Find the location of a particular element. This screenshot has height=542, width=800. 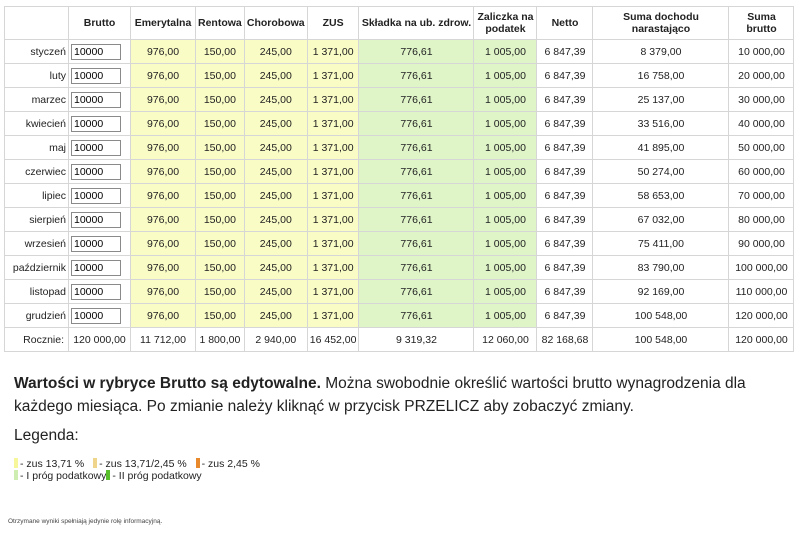

month-label: kwiecień is located at coordinates (36, 123).